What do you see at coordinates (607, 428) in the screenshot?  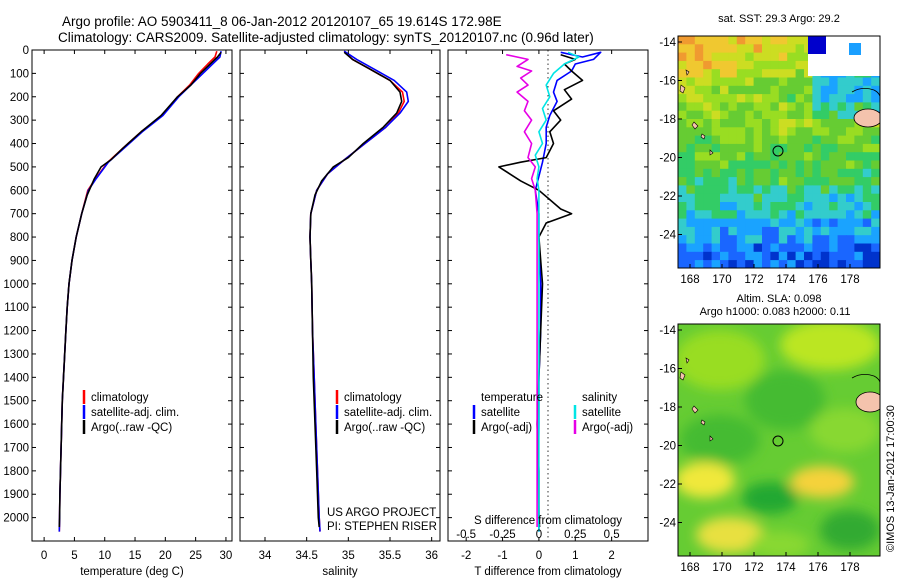 I see `legend-s-argo: Argo(-adj)` at bounding box center [607, 428].